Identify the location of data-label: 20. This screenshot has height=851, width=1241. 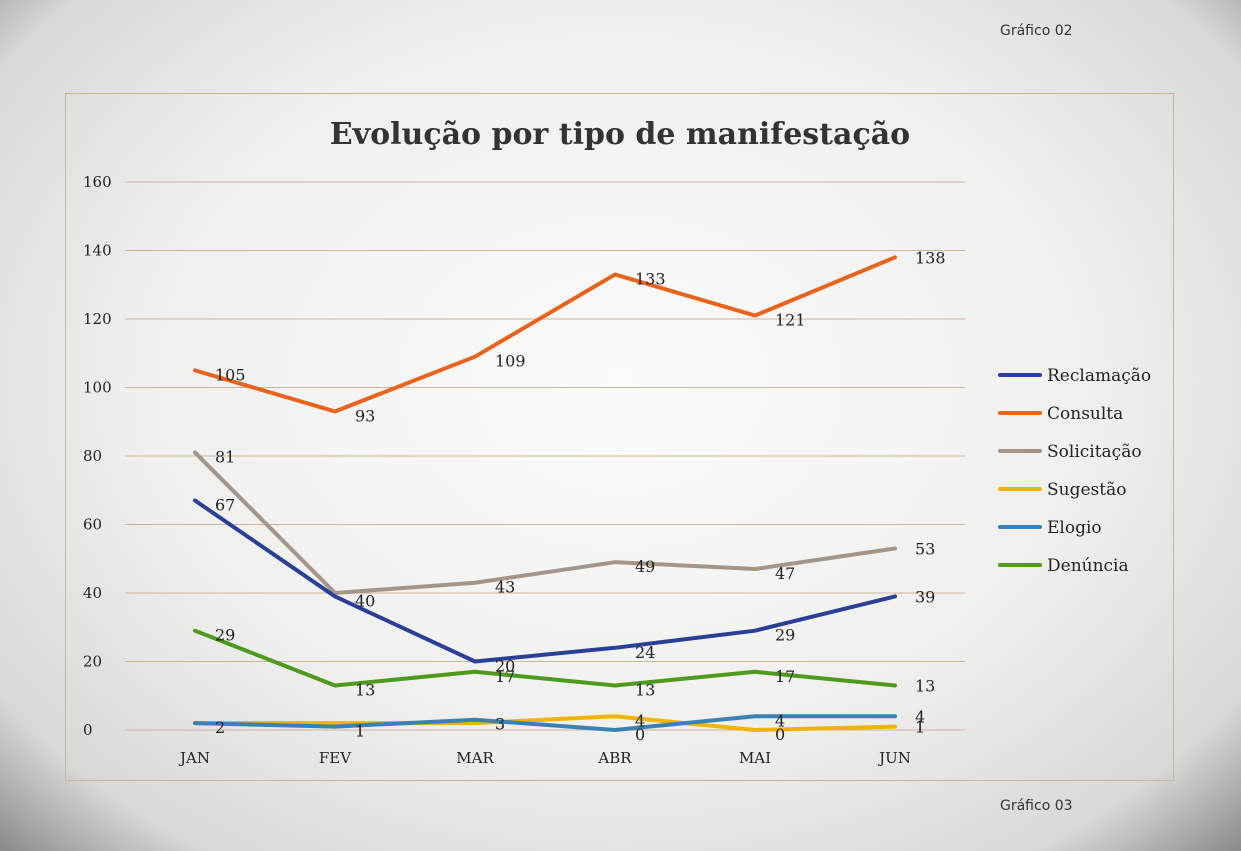
(505, 666).